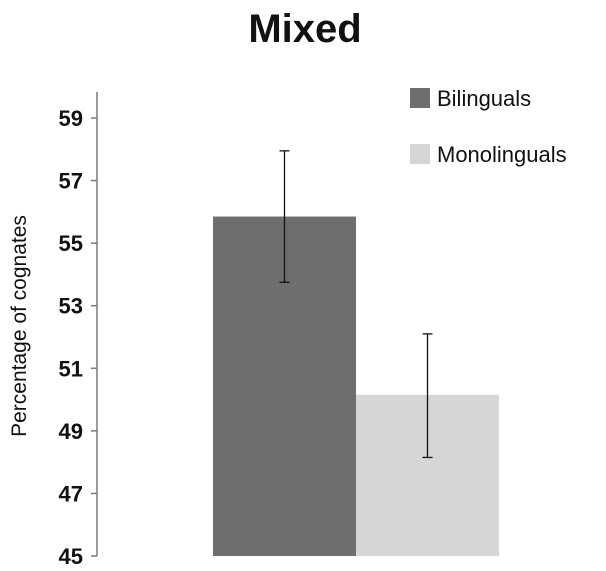  I want to click on y-axis: 45 47 49 51 53 55 57 59, so click(78, 330).